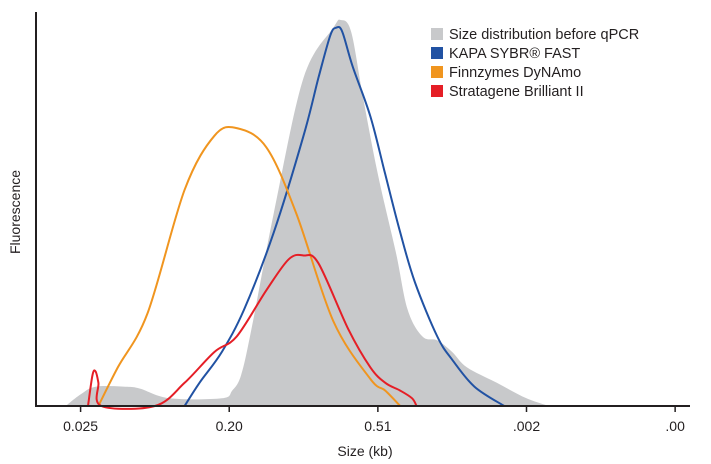 Image resolution: width=711 pixels, height=464 pixels. What do you see at coordinates (437, 72) in the screenshot?
I see `legend-swatch-finnzymes` at bounding box center [437, 72].